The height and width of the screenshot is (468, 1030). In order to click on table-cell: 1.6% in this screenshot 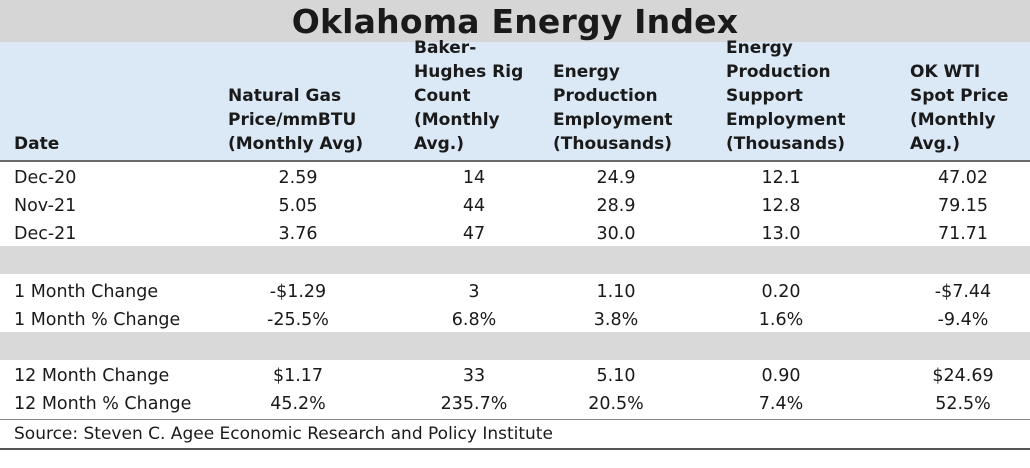, I will do `click(781, 320)`.